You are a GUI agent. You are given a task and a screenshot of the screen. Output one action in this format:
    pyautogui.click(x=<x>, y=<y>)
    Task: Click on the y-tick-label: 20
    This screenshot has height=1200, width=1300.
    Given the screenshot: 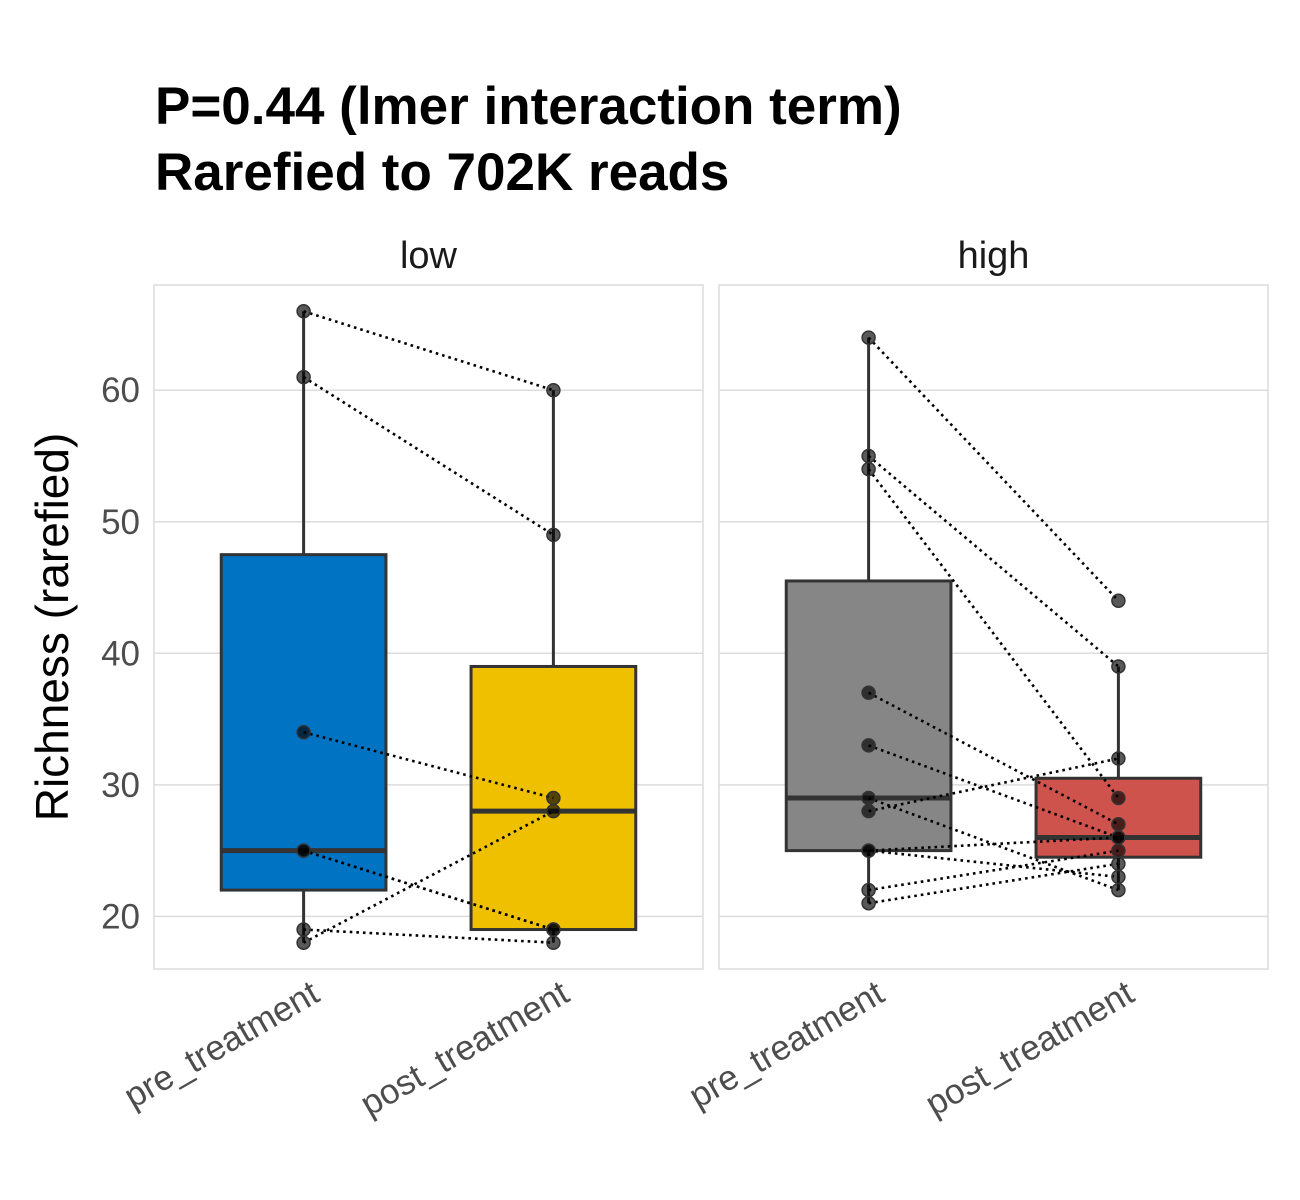 What is the action you would take?
    pyautogui.click(x=120, y=916)
    